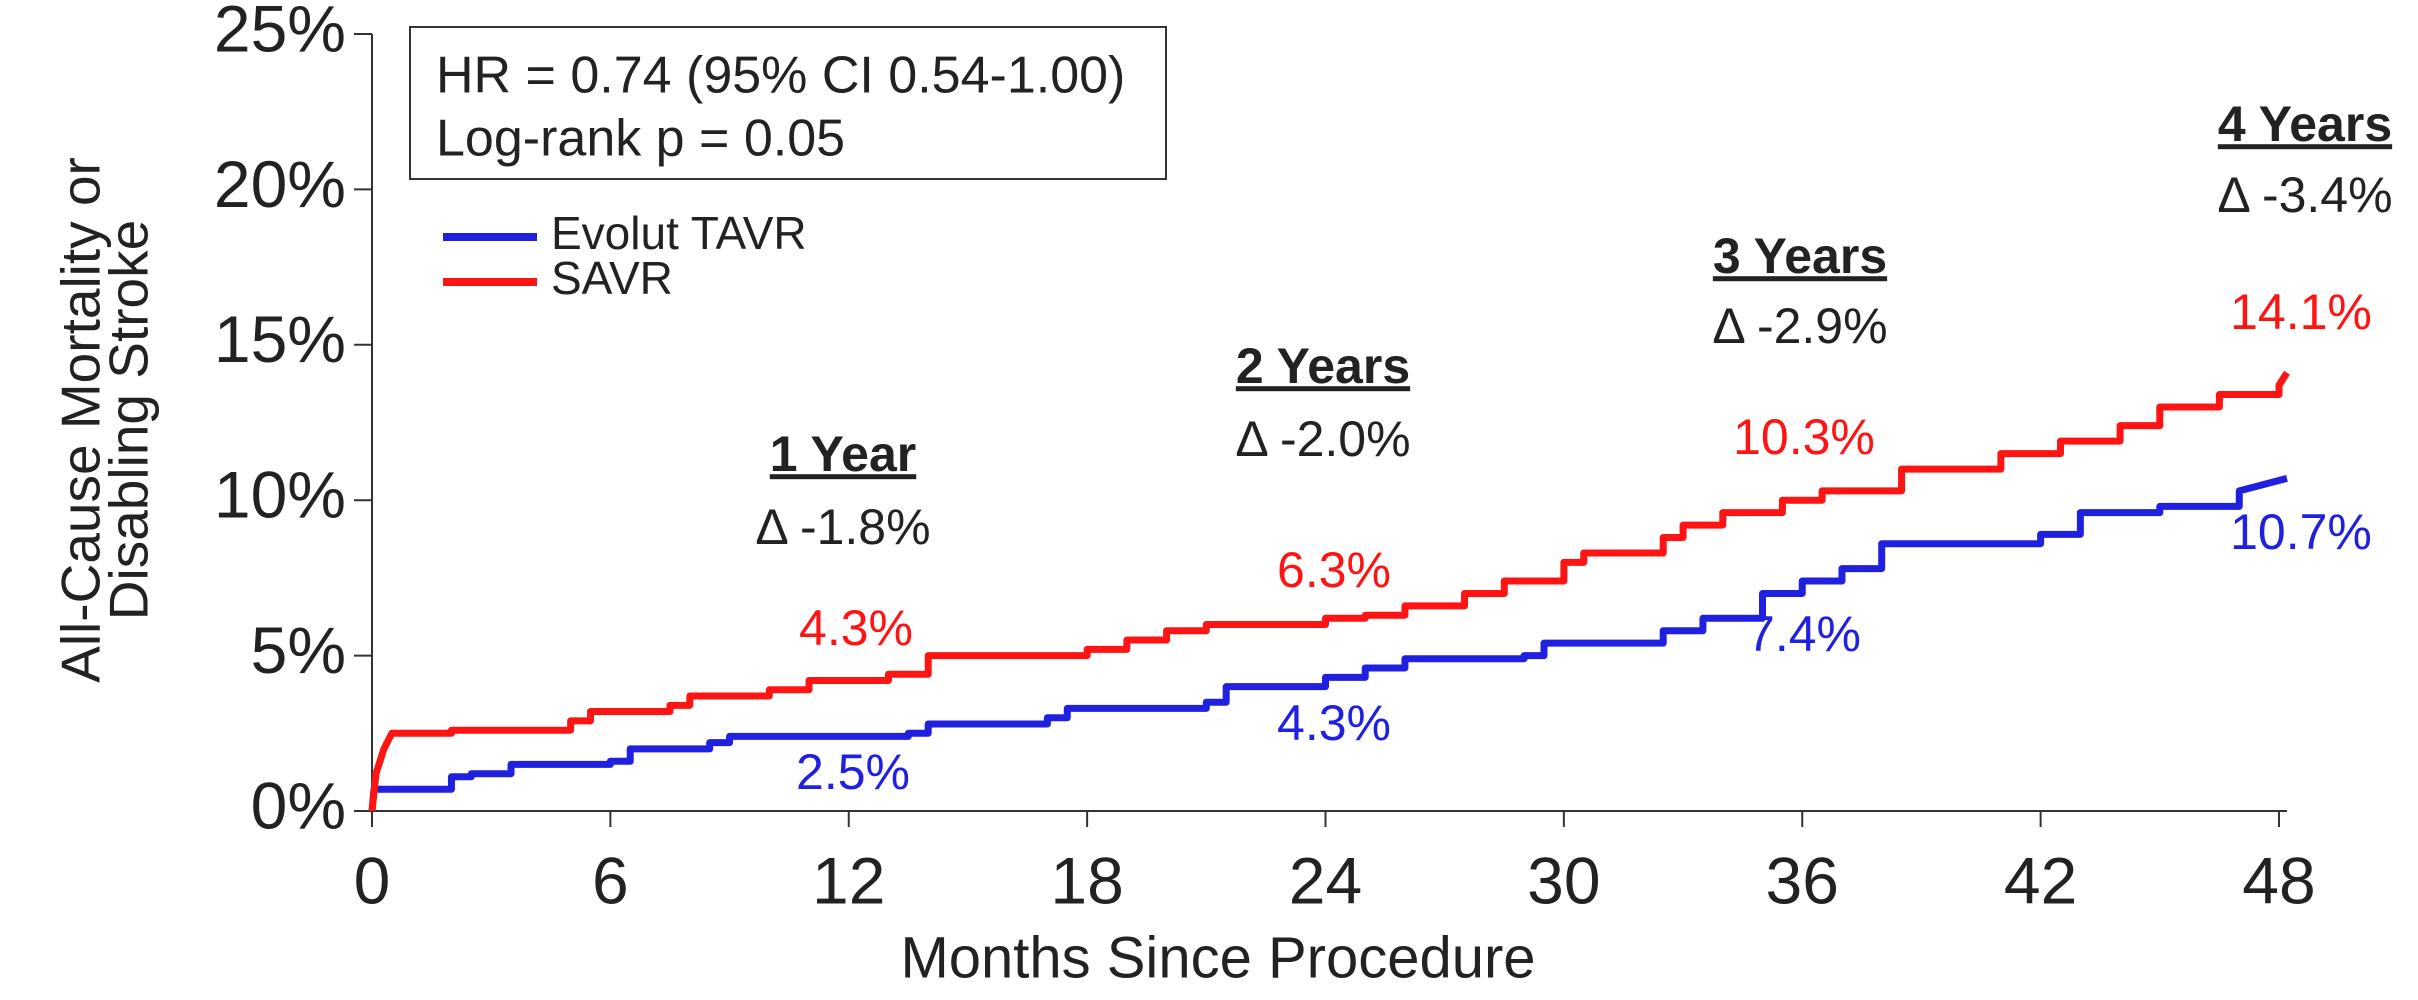 The width and height of the screenshot is (2418, 1000). Describe the element at coordinates (780, 76) in the screenshot. I see `stats-text: HR = 0.74 (95% CI 0.54-1.00)` at that location.